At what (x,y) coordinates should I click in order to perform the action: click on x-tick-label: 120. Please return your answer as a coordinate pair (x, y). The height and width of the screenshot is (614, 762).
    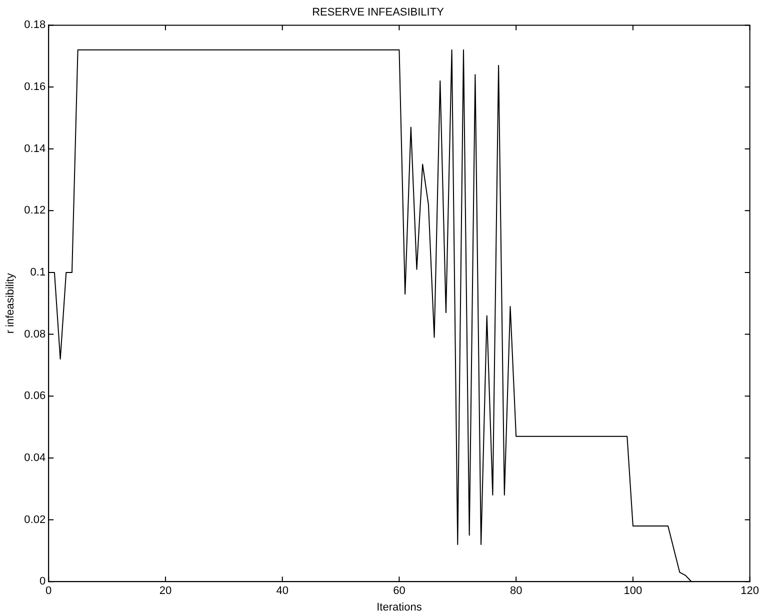
    Looking at the image, I should click on (750, 591).